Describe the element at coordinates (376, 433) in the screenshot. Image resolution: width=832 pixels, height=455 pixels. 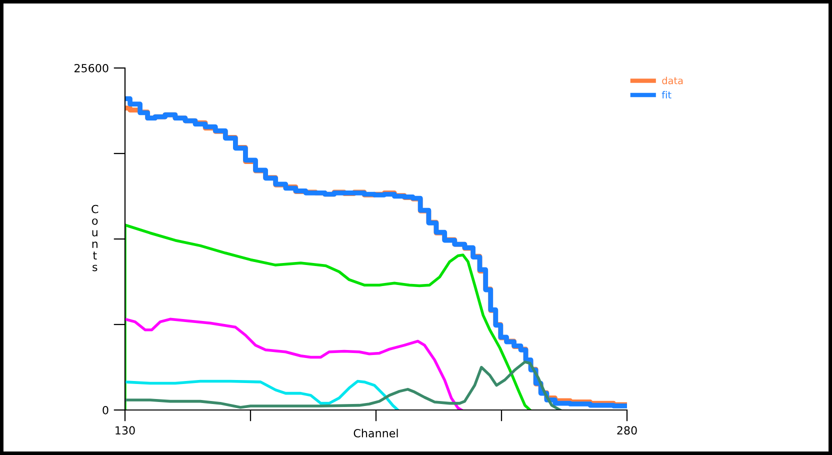
I see `x-axis-title: Channel` at that location.